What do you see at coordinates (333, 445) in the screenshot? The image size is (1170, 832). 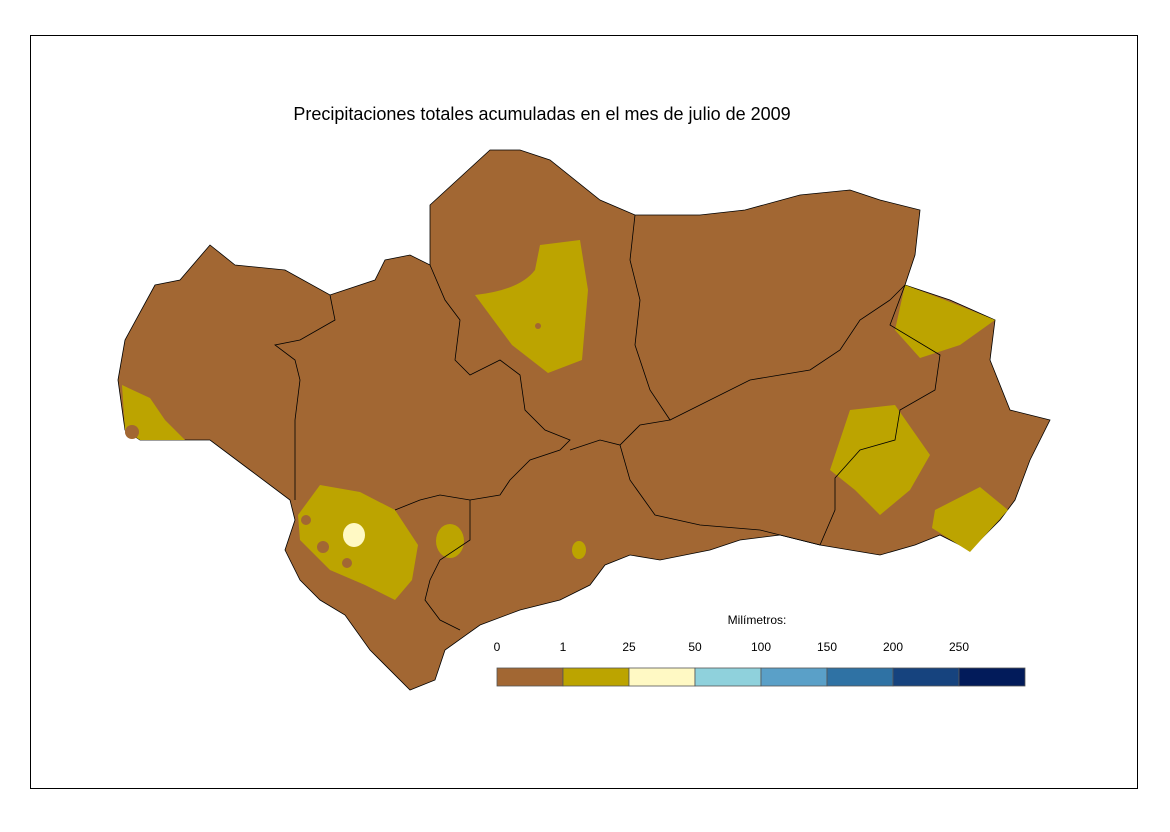 I see `dry-spots` at bounding box center [333, 445].